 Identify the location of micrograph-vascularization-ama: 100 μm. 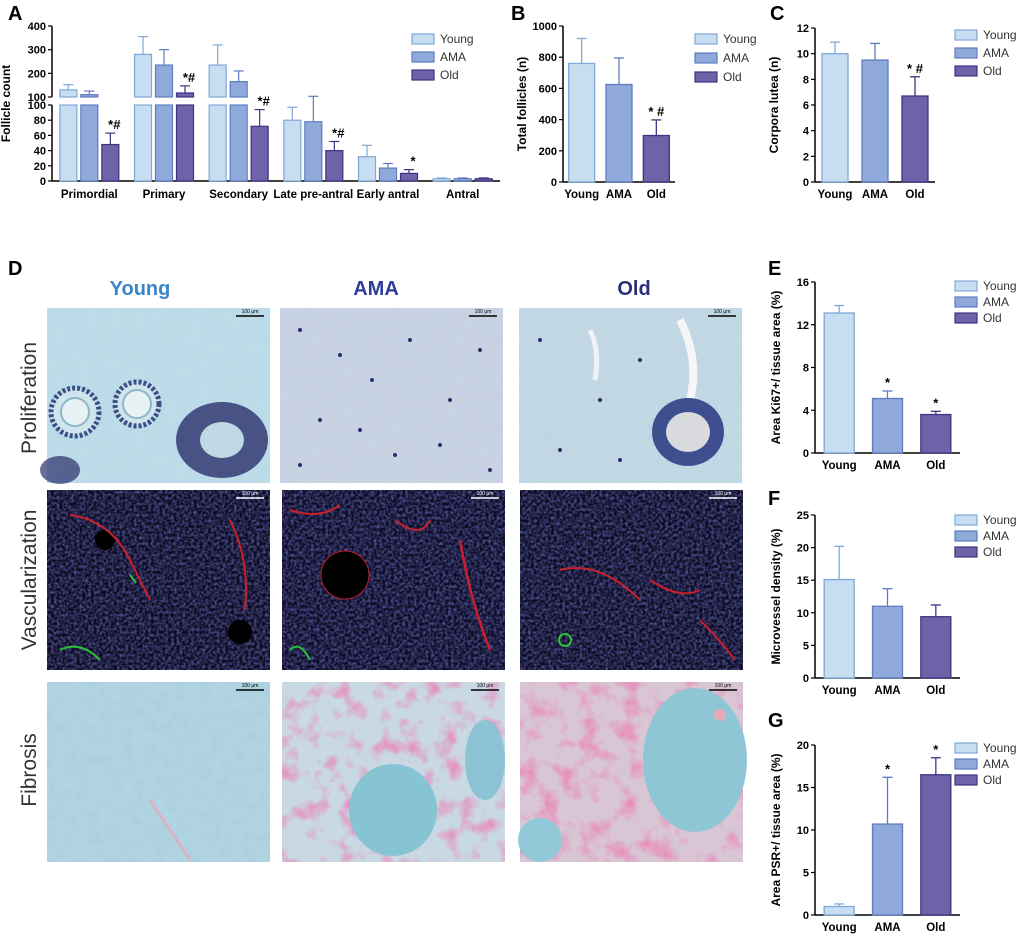
(393, 580).